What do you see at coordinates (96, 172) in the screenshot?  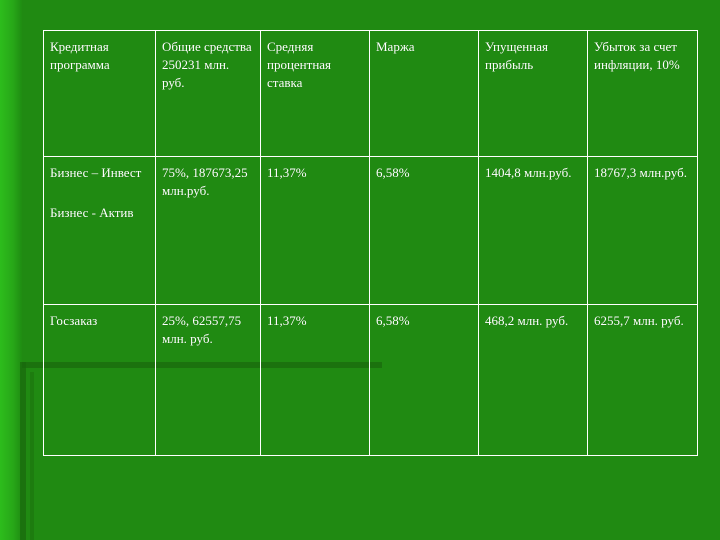 I see `program-name: Бизнес – Инвест` at bounding box center [96, 172].